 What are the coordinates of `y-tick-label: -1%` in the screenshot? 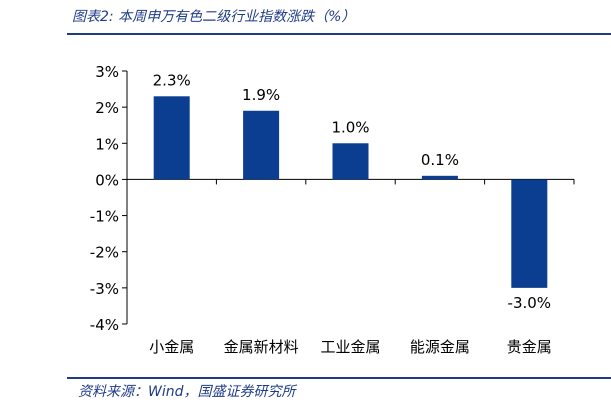 It's located at (104, 217).